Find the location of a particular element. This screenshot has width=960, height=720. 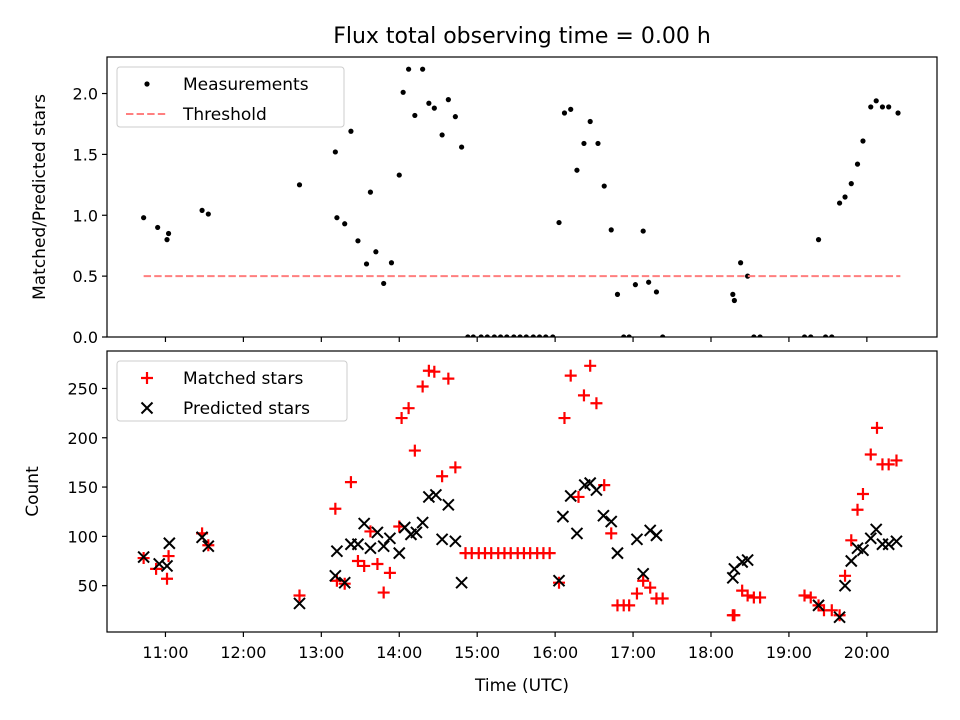

figure-title: Flux total observing time = 0.00 h is located at coordinates (522, 36).